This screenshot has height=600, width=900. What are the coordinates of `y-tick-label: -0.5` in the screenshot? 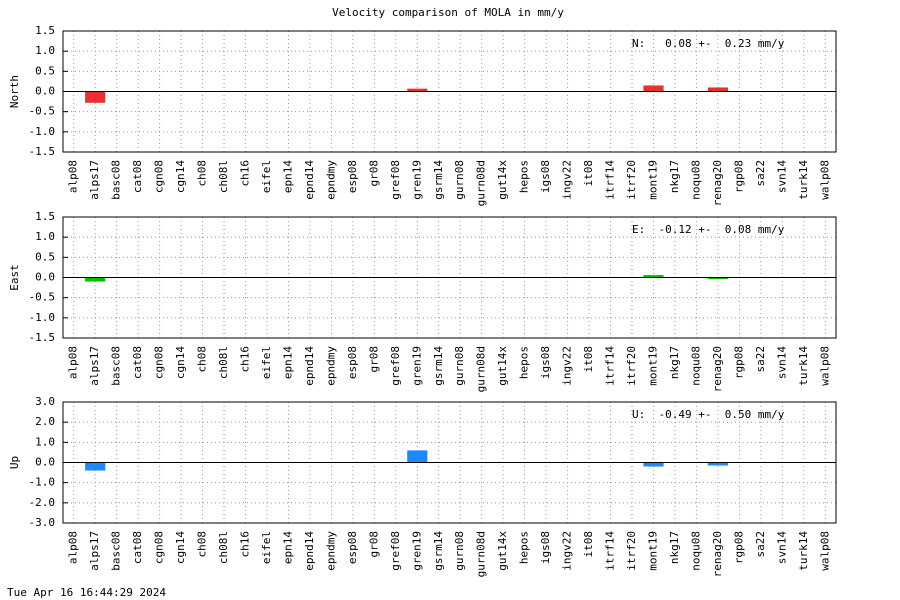 It's located at (42, 111).